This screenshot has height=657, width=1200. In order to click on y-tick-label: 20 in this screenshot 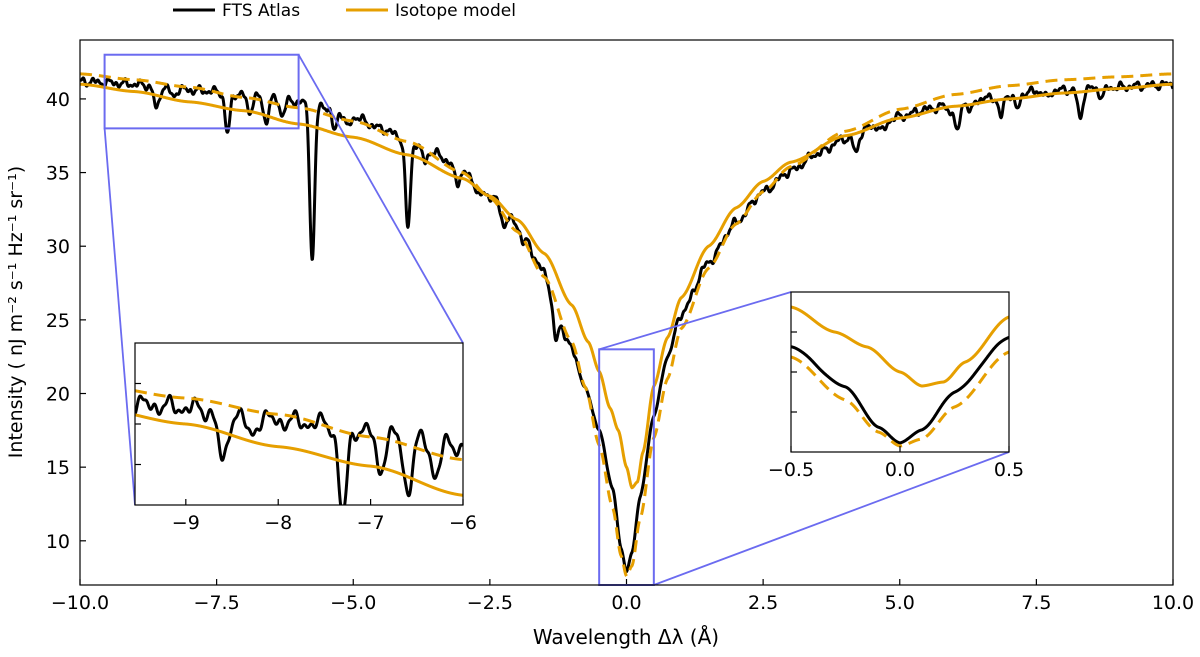, I will do `click(58, 395)`.